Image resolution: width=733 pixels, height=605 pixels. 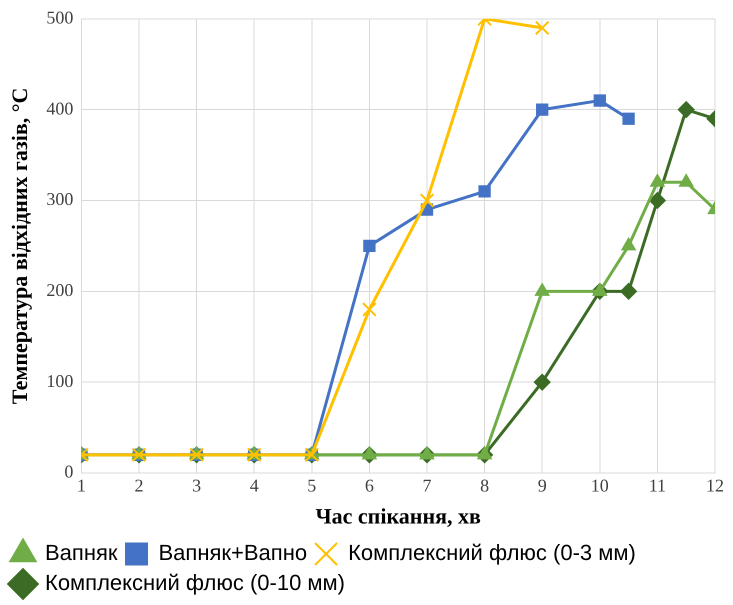 I want to click on y-tick-label: 100, so click(x=60, y=380).